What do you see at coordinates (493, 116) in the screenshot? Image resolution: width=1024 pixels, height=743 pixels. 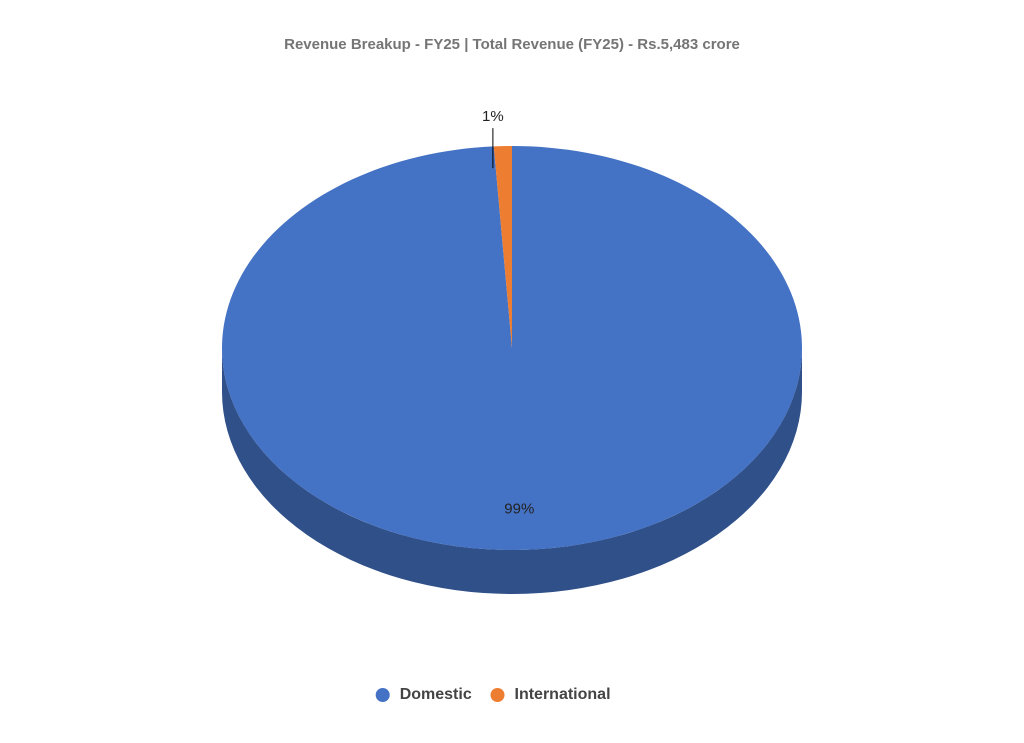 I see `data-label: 1%` at bounding box center [493, 116].